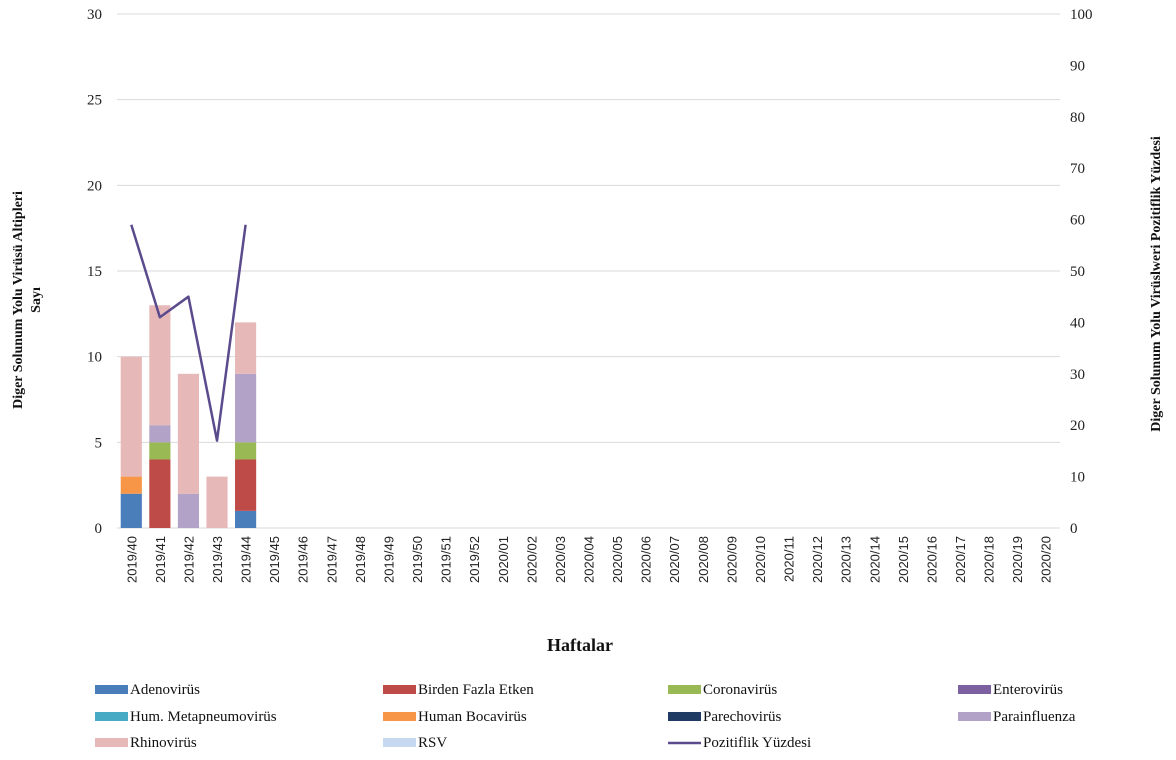 The height and width of the screenshot is (760, 1176). What do you see at coordinates (1074, 529) in the screenshot?
I see `right-tick-label: 0` at bounding box center [1074, 529].